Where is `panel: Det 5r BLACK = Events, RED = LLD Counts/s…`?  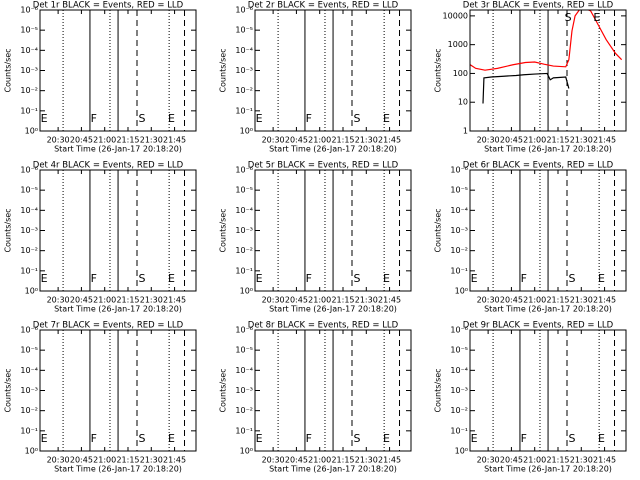
panel: Det 5r BLACK = Events, RED = LLD Counts/s… is located at coordinates (315, 237).